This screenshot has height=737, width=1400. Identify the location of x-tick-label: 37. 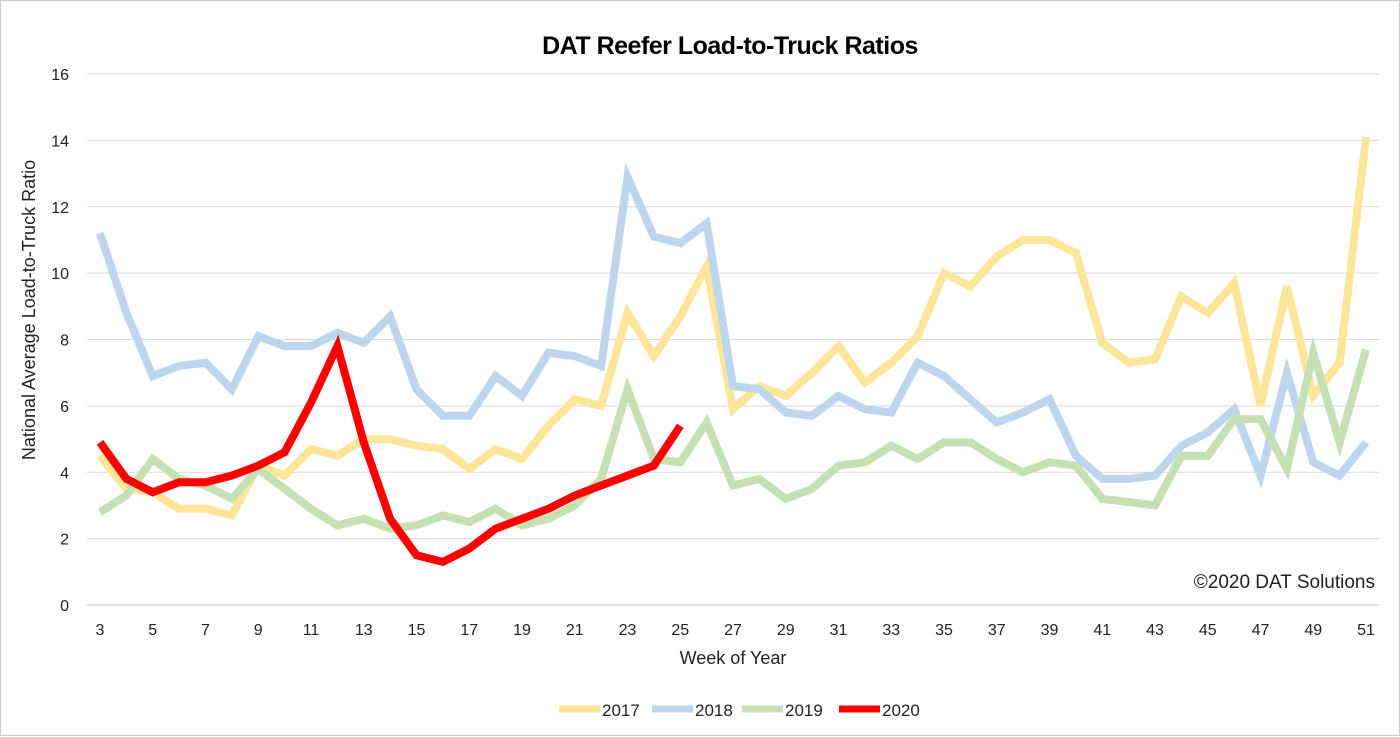
(997, 630).